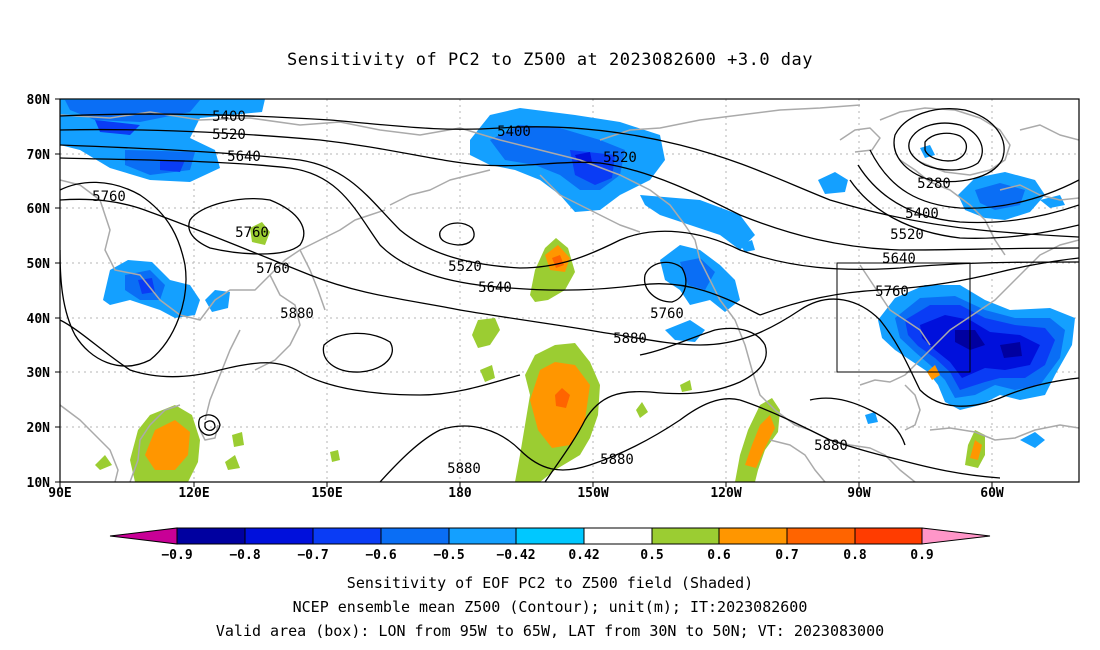 The image size is (1100, 650). What do you see at coordinates (143, 536) in the screenshot?
I see `colorbar-low-end` at bounding box center [143, 536].